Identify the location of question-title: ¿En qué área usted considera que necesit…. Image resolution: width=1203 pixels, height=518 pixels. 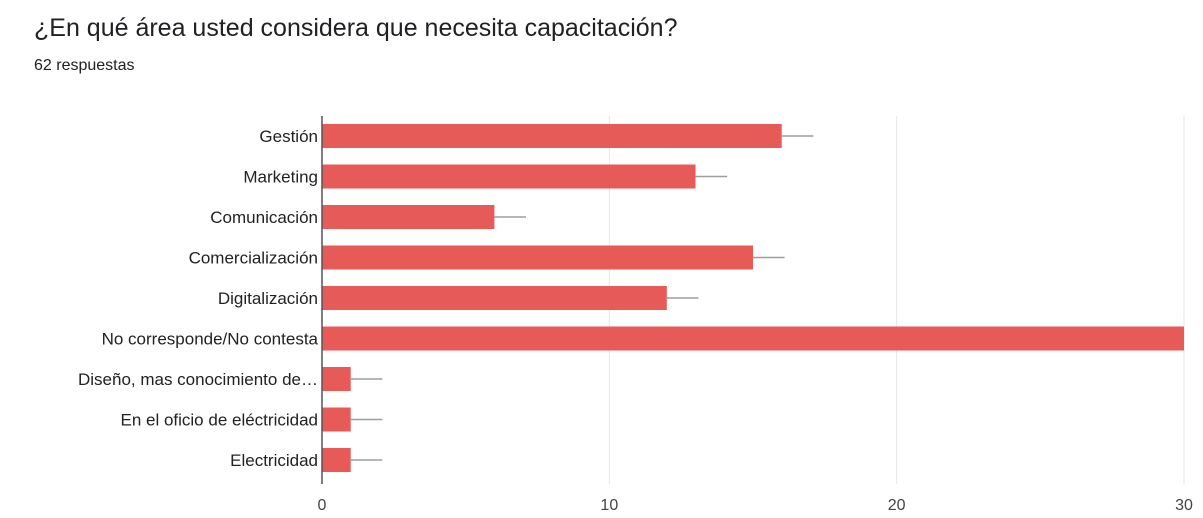
(356, 28).